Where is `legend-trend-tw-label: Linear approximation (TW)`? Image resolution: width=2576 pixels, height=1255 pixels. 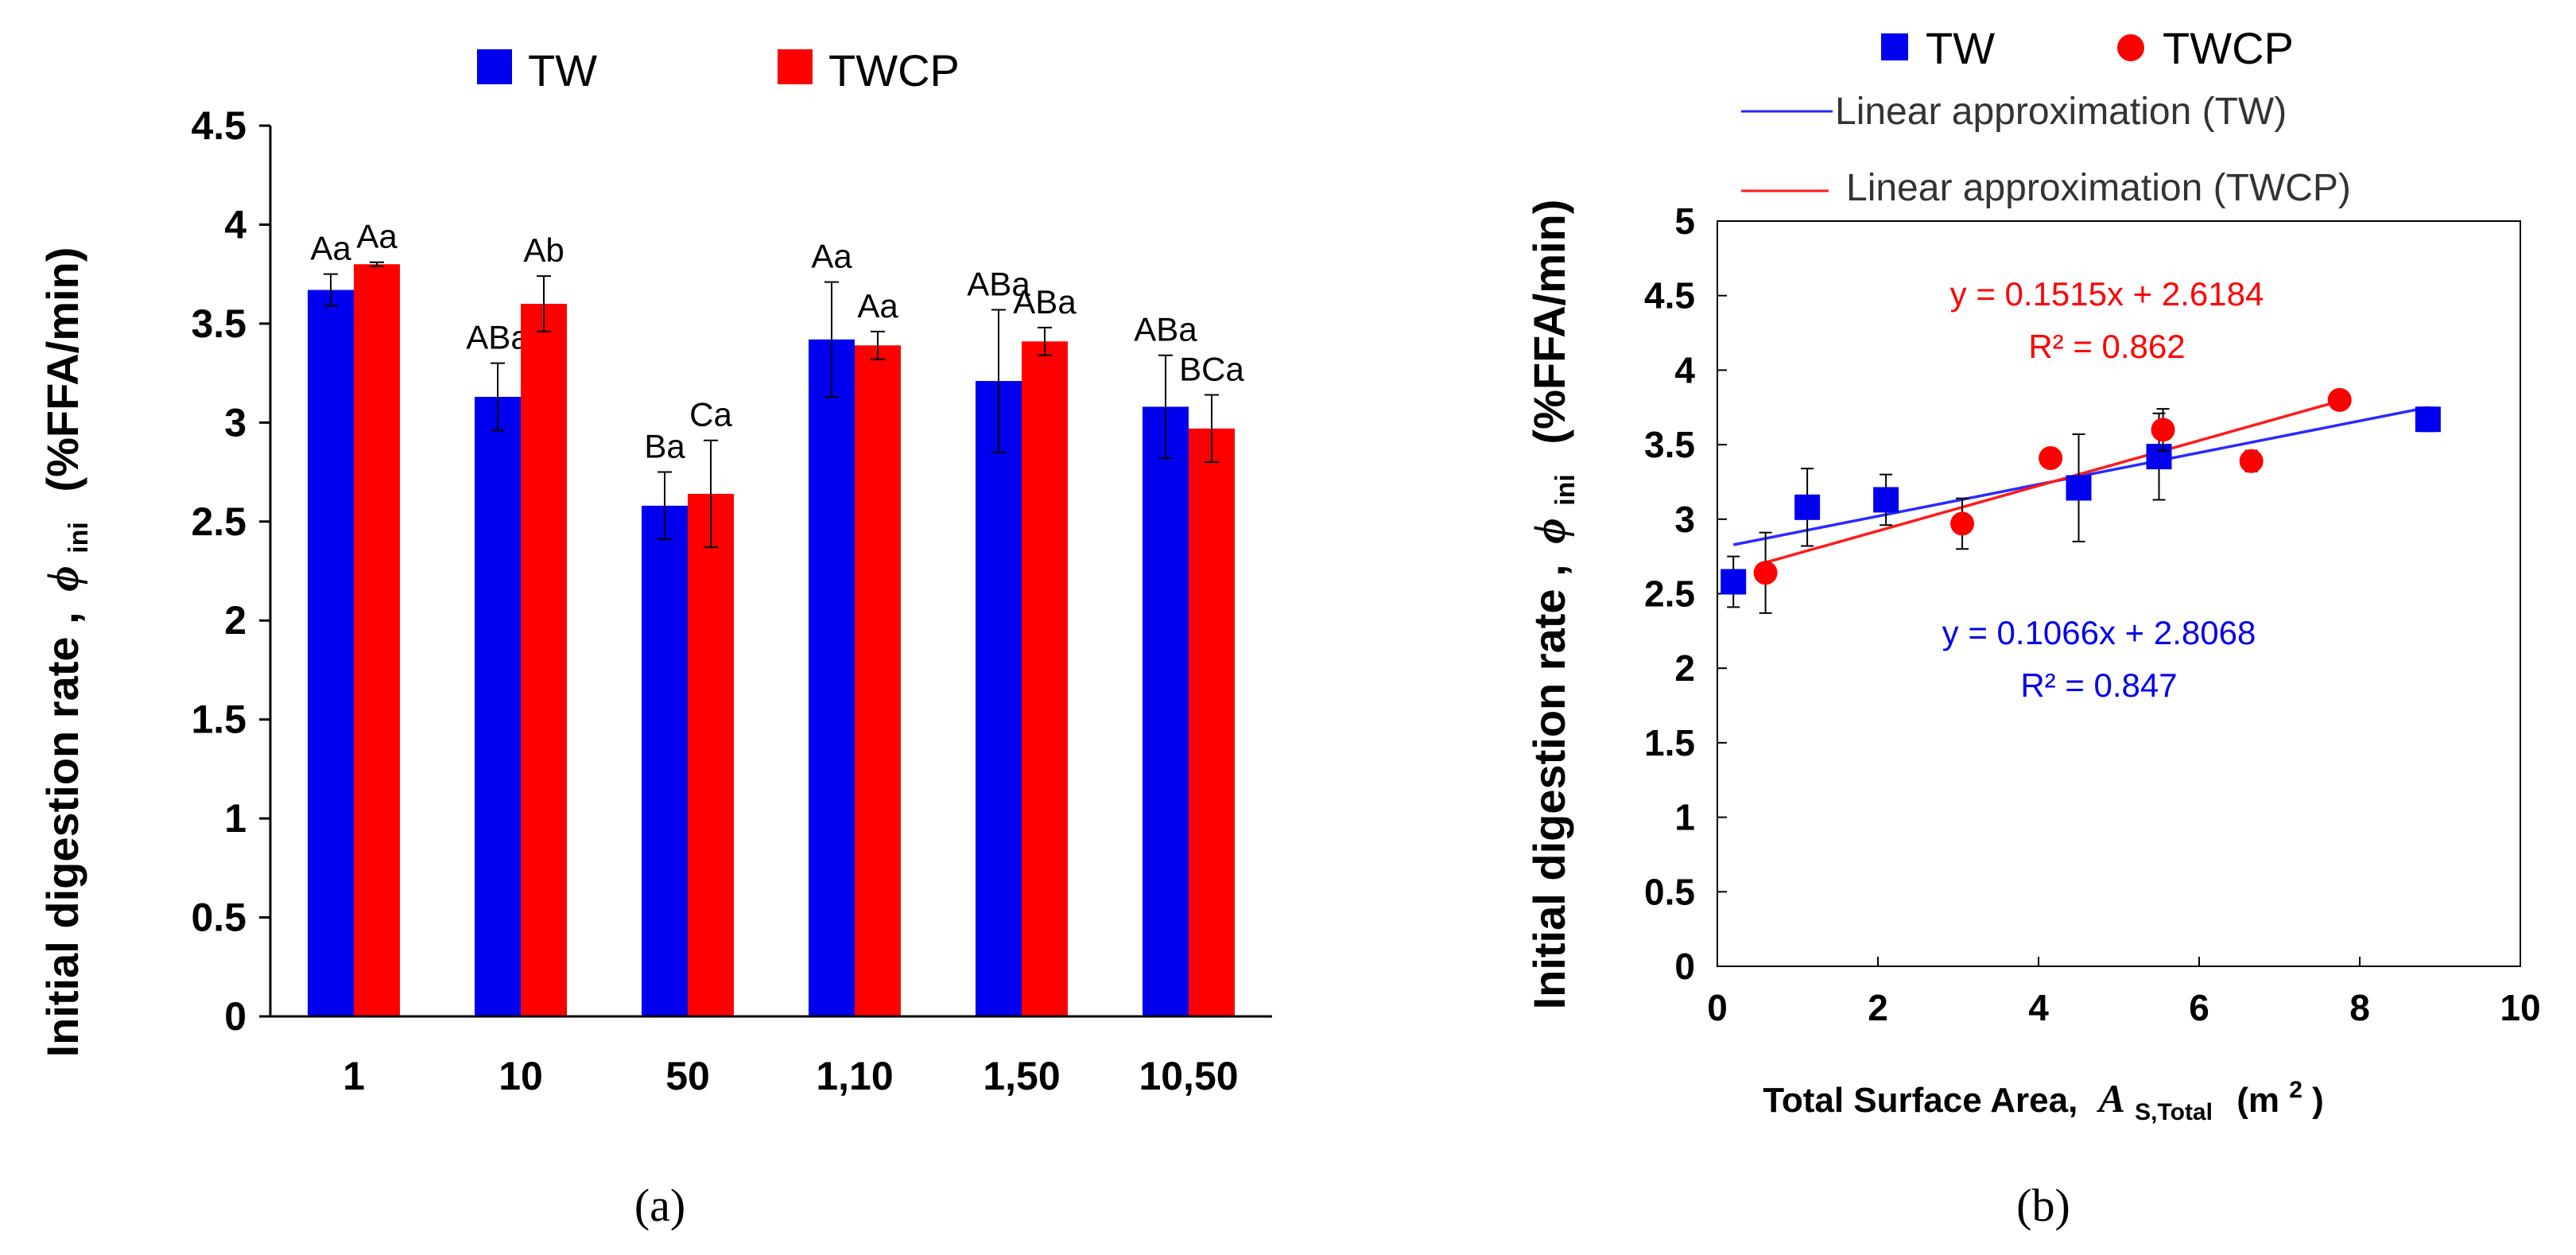 legend-trend-tw-label: Linear approximation (TW) is located at coordinates (2061, 112).